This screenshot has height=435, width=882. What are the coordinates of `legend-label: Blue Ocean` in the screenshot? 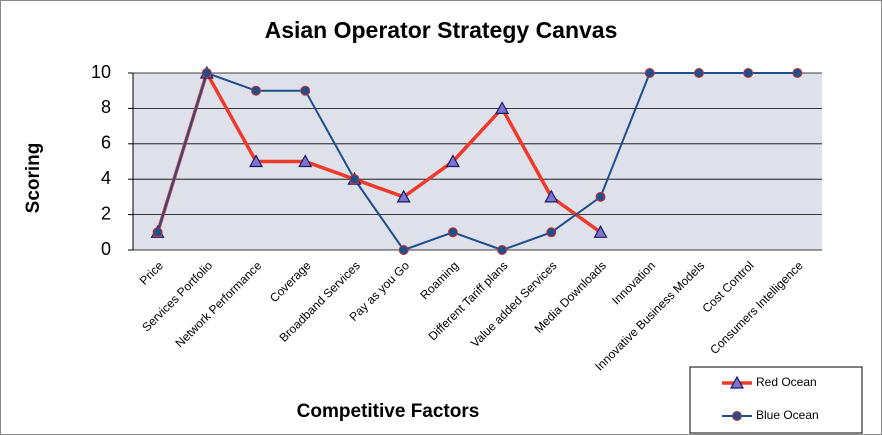 It's located at (787, 415).